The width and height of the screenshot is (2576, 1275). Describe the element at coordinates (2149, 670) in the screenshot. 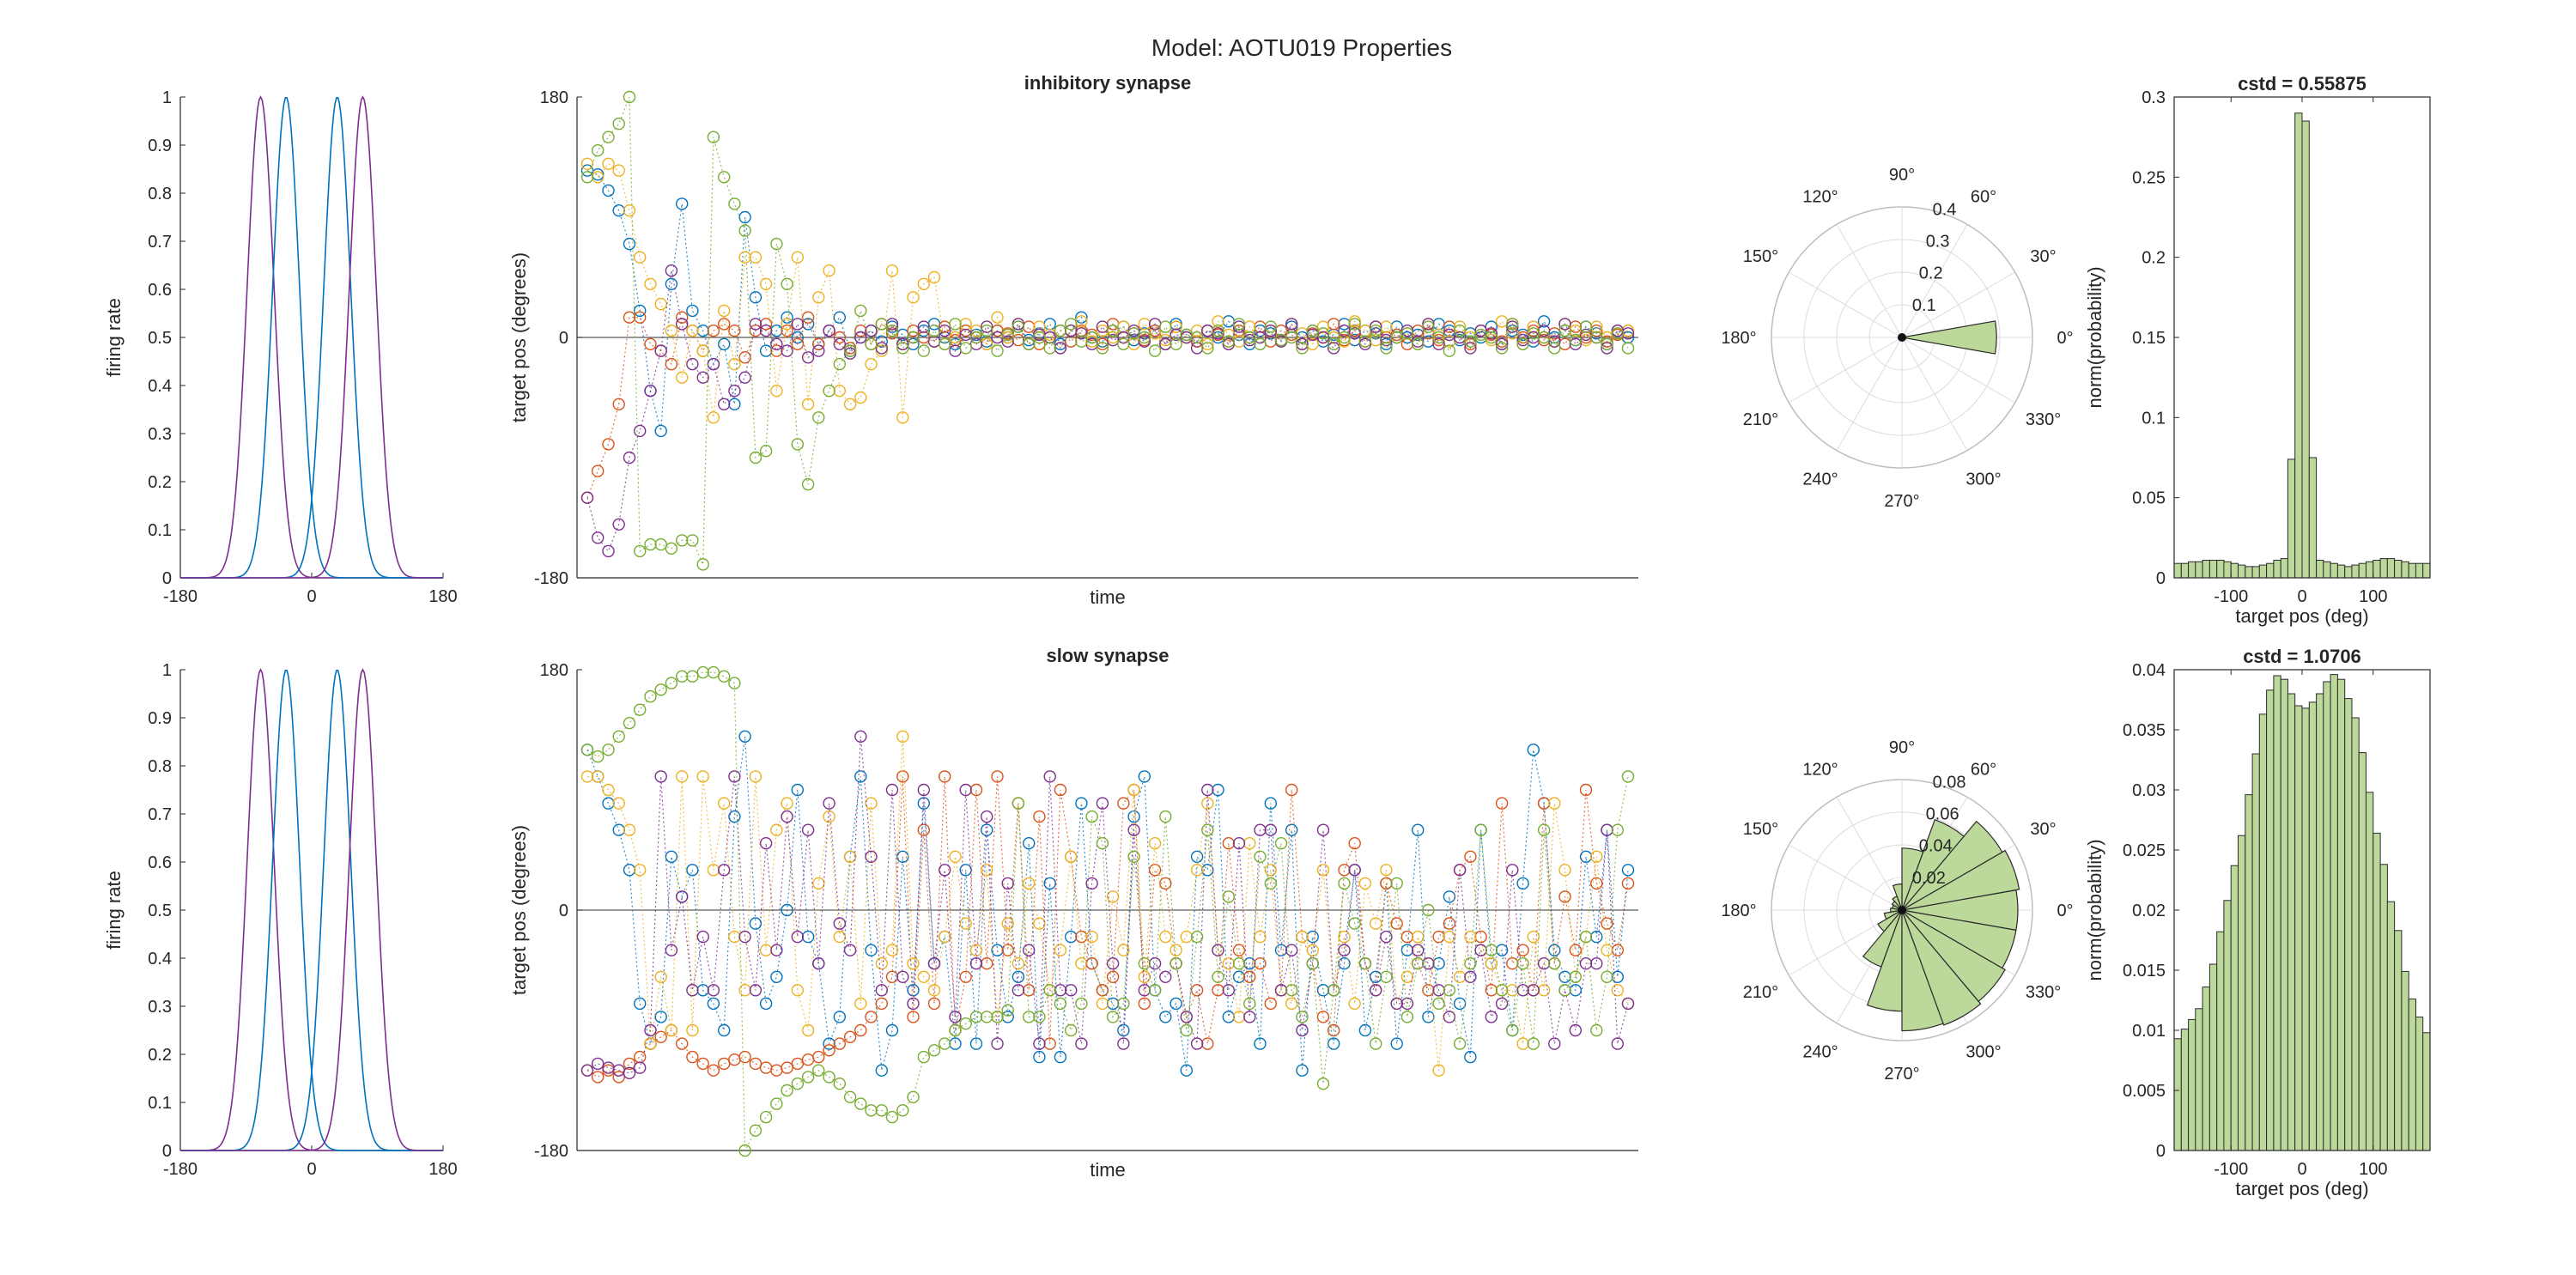

I see `y-tick-label: 0.04` at that location.